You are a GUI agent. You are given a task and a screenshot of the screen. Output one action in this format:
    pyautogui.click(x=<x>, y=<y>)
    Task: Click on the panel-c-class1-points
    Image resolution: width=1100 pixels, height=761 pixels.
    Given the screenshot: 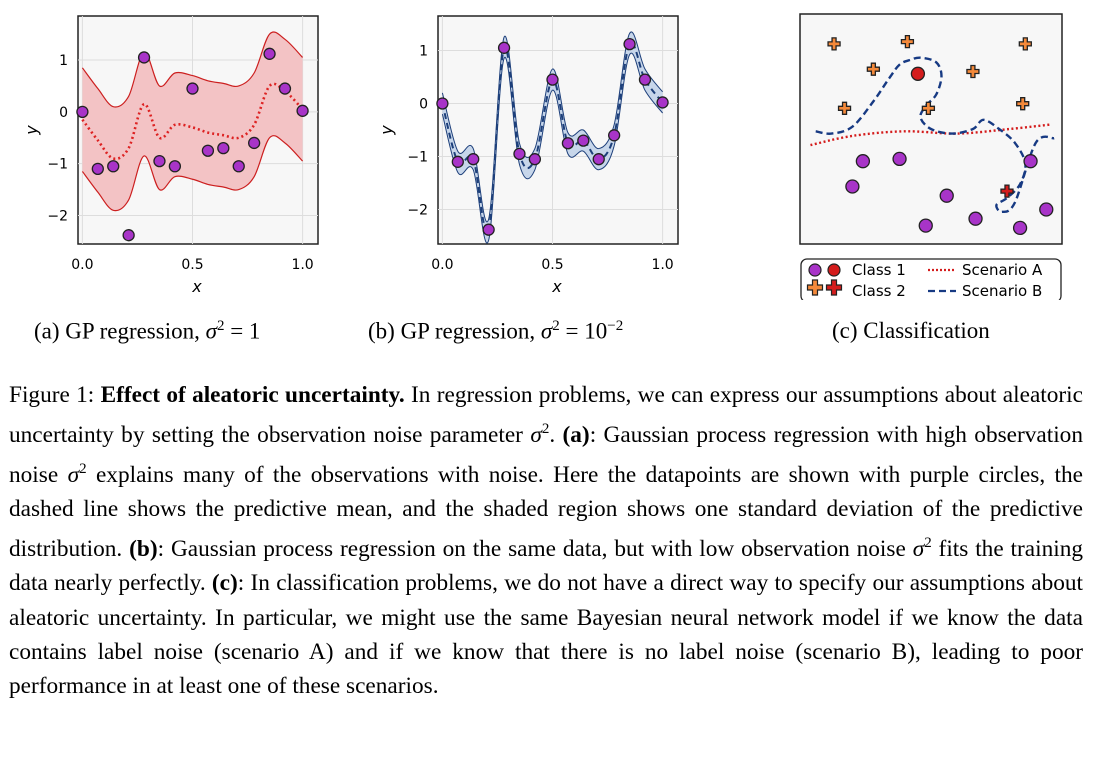 What is the action you would take?
    pyautogui.click(x=949, y=151)
    